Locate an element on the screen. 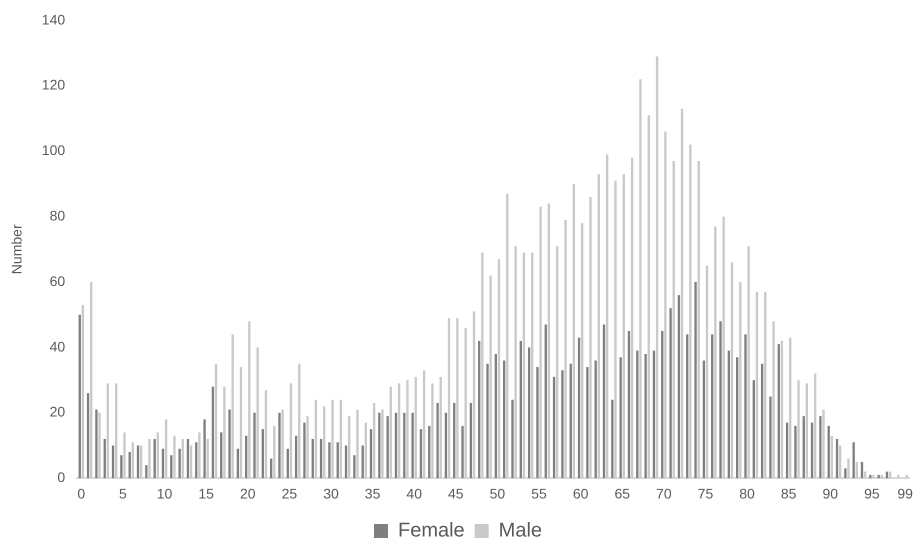 Image resolution: width=921 pixels, height=551 pixels. x-tick-label: 25 is located at coordinates (290, 493).